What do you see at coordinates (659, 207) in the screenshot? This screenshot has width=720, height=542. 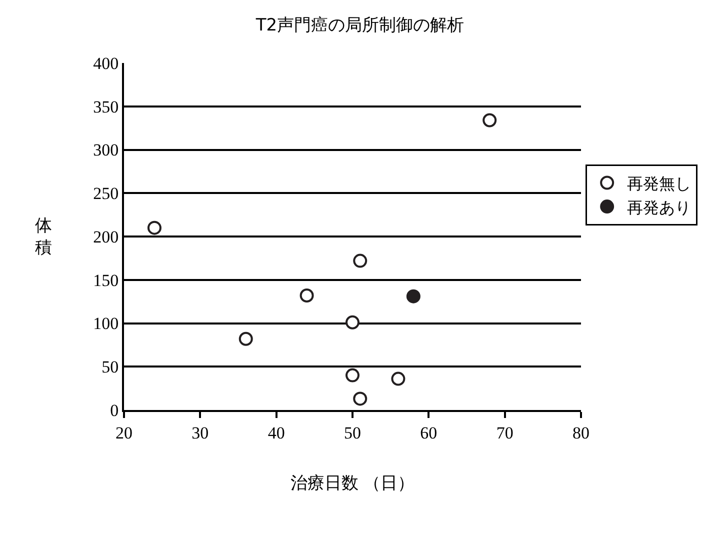 I see `legend-label: 再発あり` at bounding box center [659, 207].